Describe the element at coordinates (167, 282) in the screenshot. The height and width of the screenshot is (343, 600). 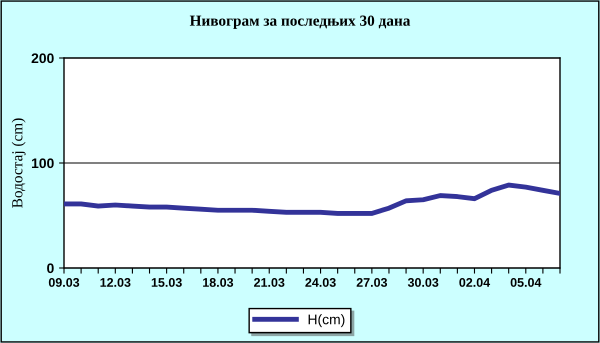
I see `x-tick-label: 15.03` at that location.